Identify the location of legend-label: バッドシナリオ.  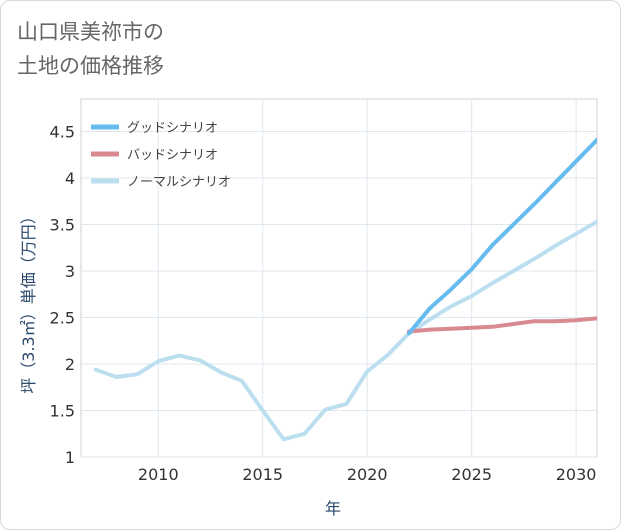
(172, 155).